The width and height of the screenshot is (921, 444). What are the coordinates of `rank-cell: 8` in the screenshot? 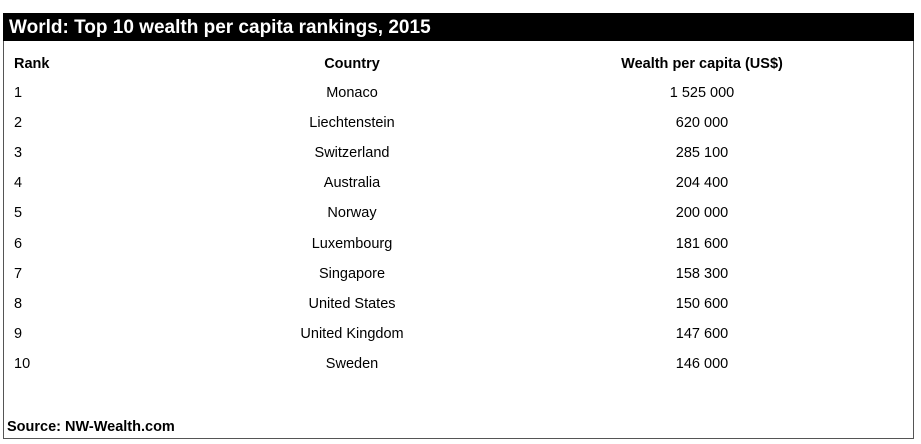 It's located at (18, 303).